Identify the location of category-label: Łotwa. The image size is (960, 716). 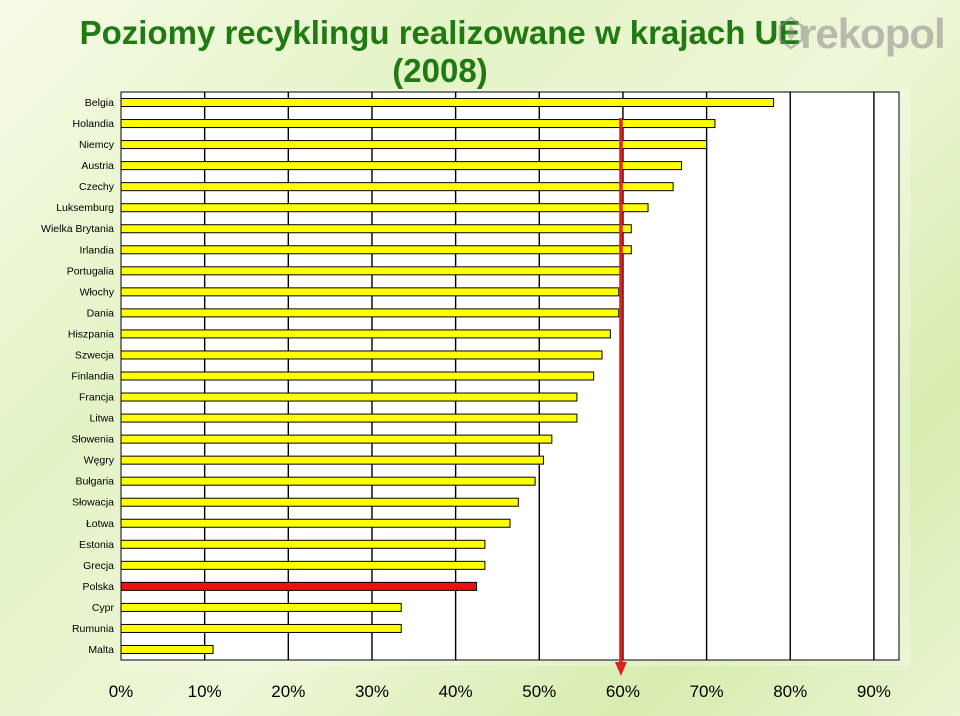
(100, 524).